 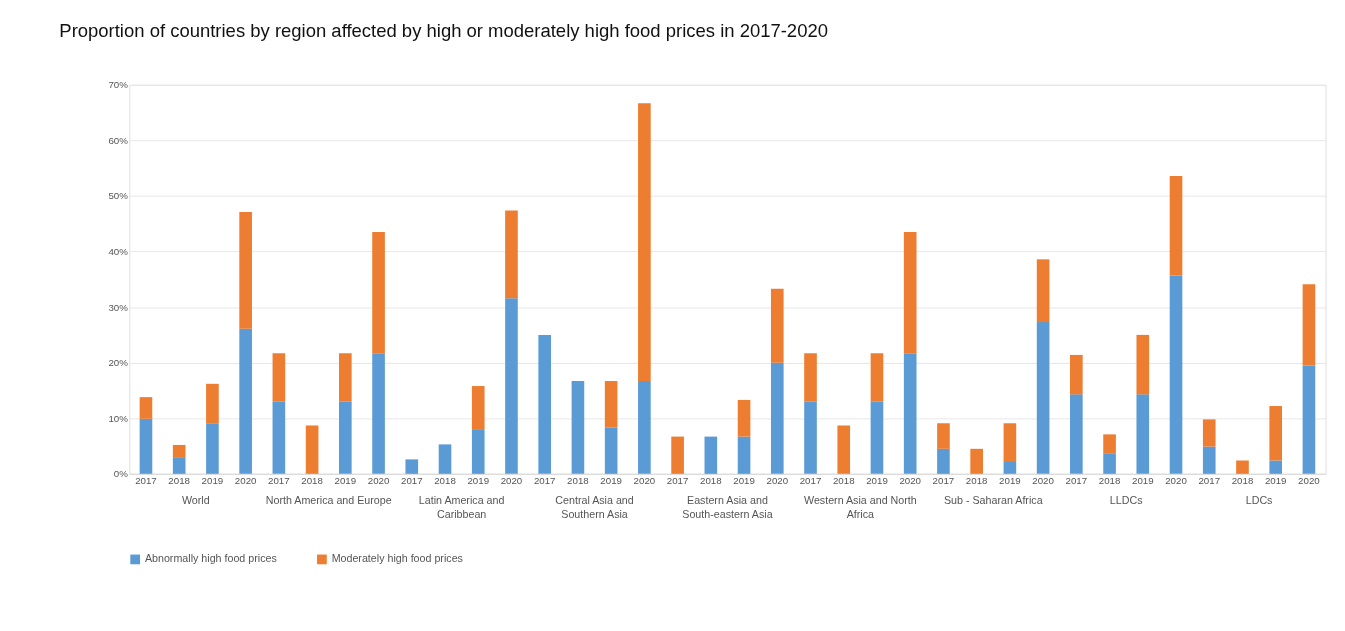 What do you see at coordinates (397, 558) in the screenshot?
I see `legend-label: Moderately high food prices` at bounding box center [397, 558].